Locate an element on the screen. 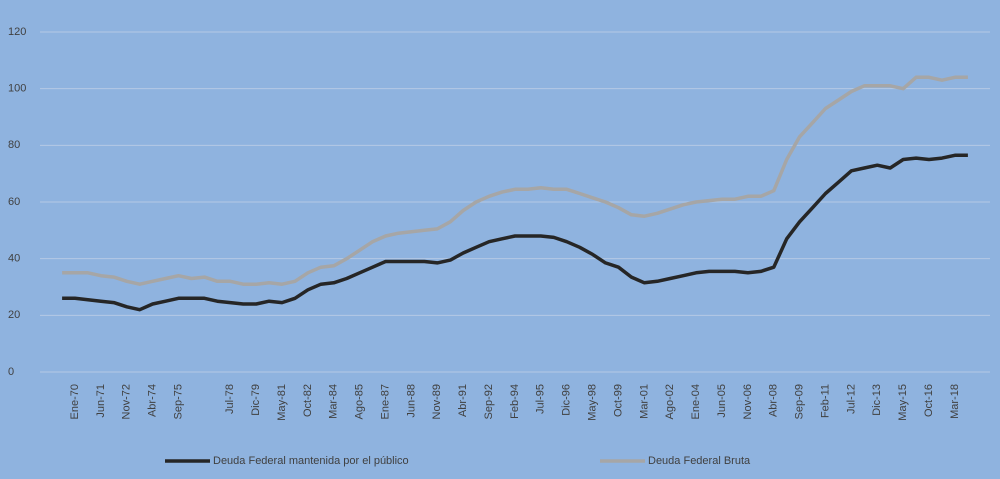 The width and height of the screenshot is (1000, 479). legend-label: Deuda Federal Bruta is located at coordinates (699, 461).